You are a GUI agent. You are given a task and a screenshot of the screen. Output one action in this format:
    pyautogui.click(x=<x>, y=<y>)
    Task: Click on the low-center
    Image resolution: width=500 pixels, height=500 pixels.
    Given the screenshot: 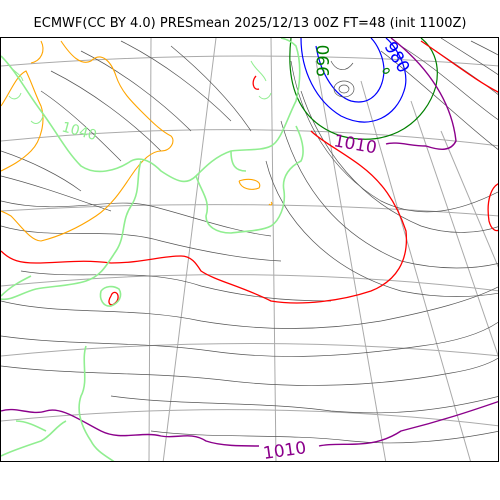 What is the action you would take?
    pyautogui.click(x=342, y=79)
    